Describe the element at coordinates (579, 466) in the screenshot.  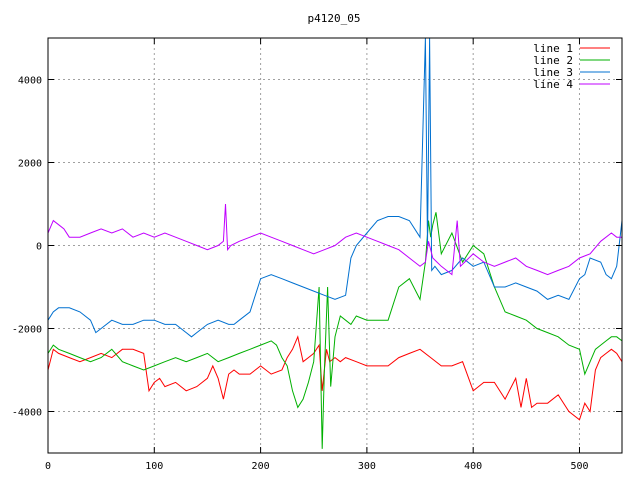
I see `x-tick-label: 500` at that location.